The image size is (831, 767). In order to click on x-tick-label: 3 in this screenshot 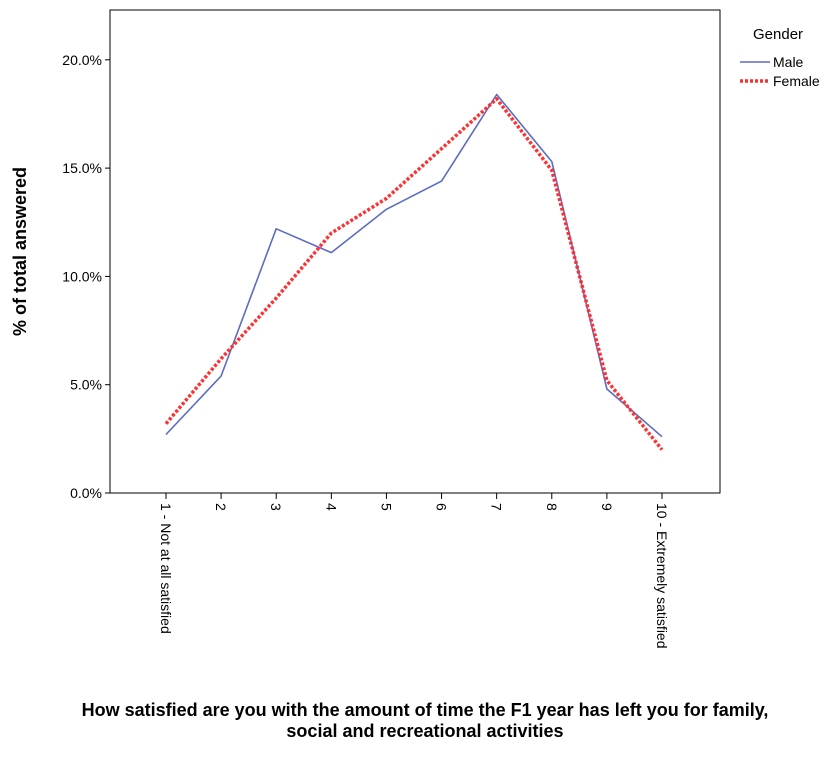, I will do `click(276, 507)`.